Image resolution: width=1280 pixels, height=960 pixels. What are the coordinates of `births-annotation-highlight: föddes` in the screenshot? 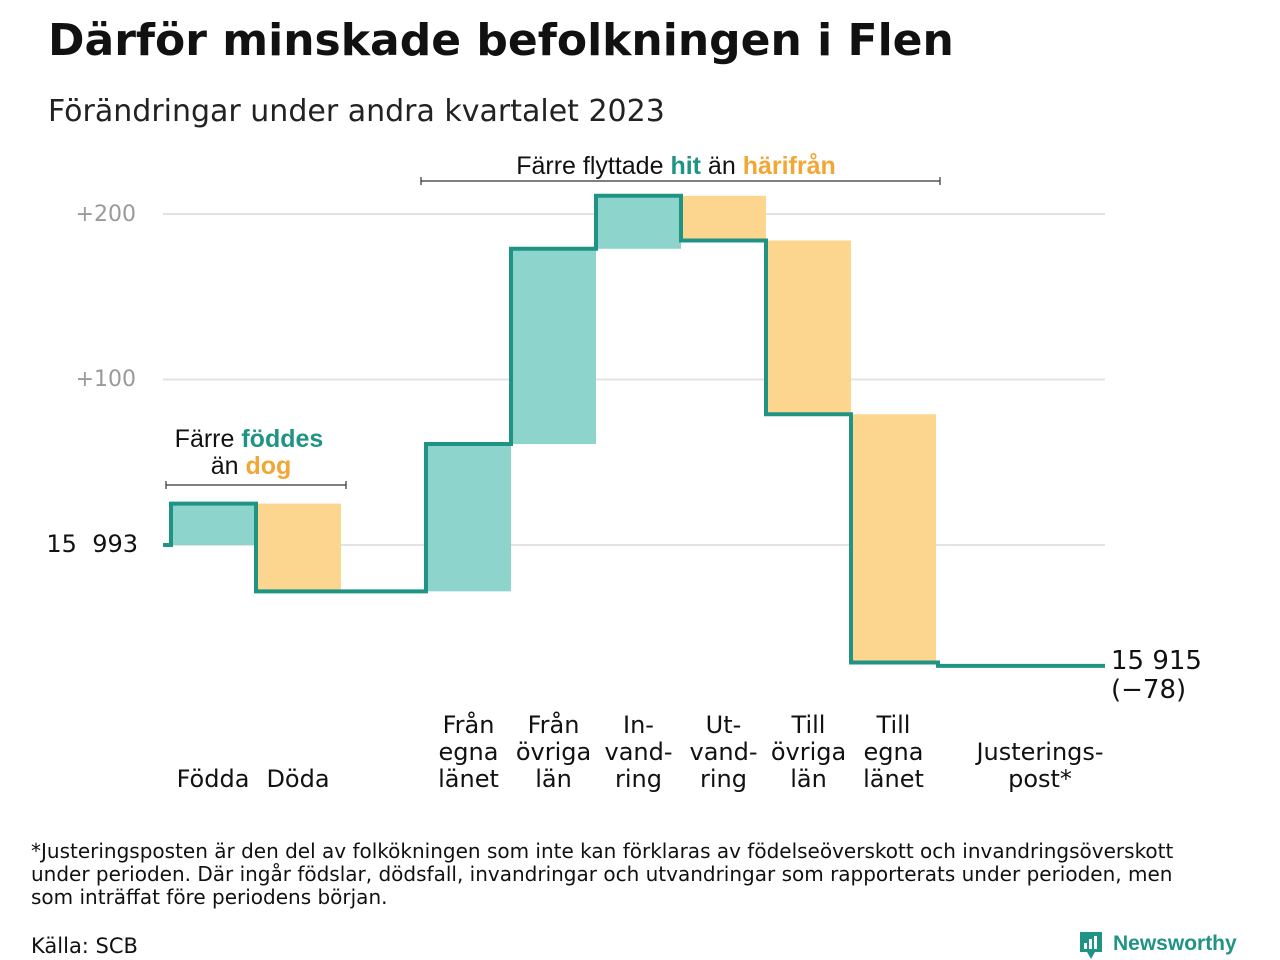 It's located at (282, 439).